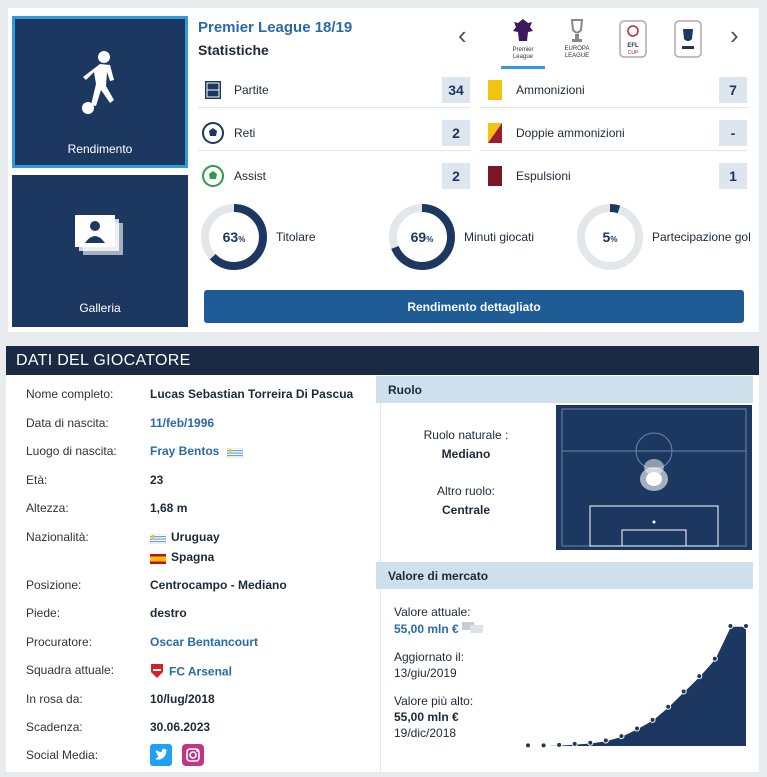 Image resolution: width=767 pixels, height=777 pixels. Describe the element at coordinates (613, 90) in the screenshot. I see `stat-row-yellow-cards: Ammonizioni 7` at that location.